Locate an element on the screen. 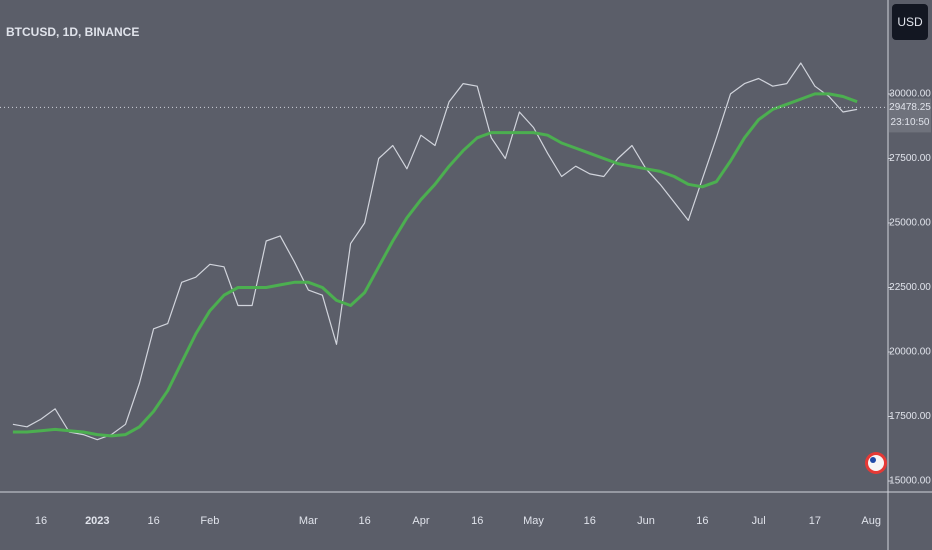  last-price-label: 29478.25 is located at coordinates (910, 107).